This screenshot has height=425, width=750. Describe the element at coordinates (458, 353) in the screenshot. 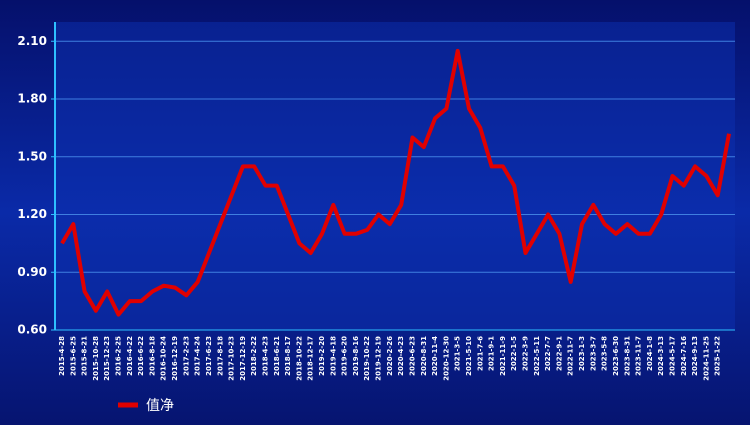

I see `x-tick-label: 2021-3-5` at that location.